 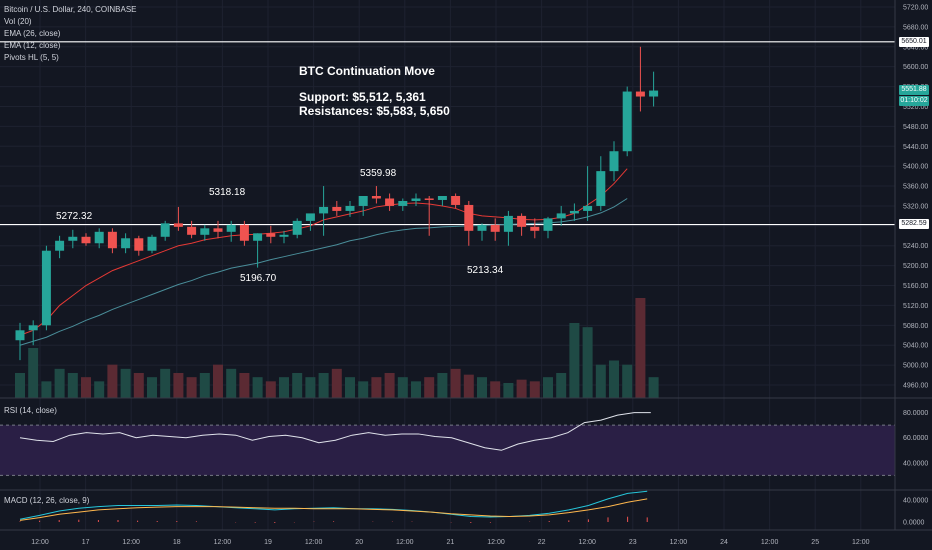 I want to click on price-axis-label: 5440.00, so click(x=915, y=147).